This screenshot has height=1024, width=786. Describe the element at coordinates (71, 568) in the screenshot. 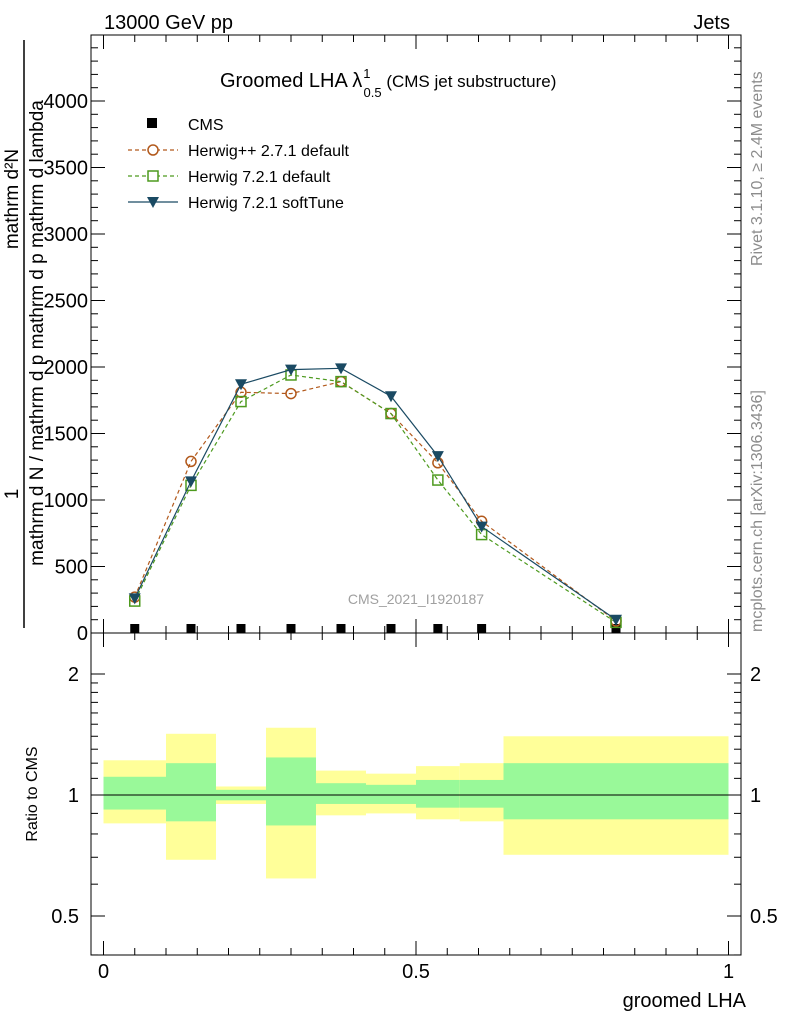

I see `main-y-tick-label: 500` at that location.